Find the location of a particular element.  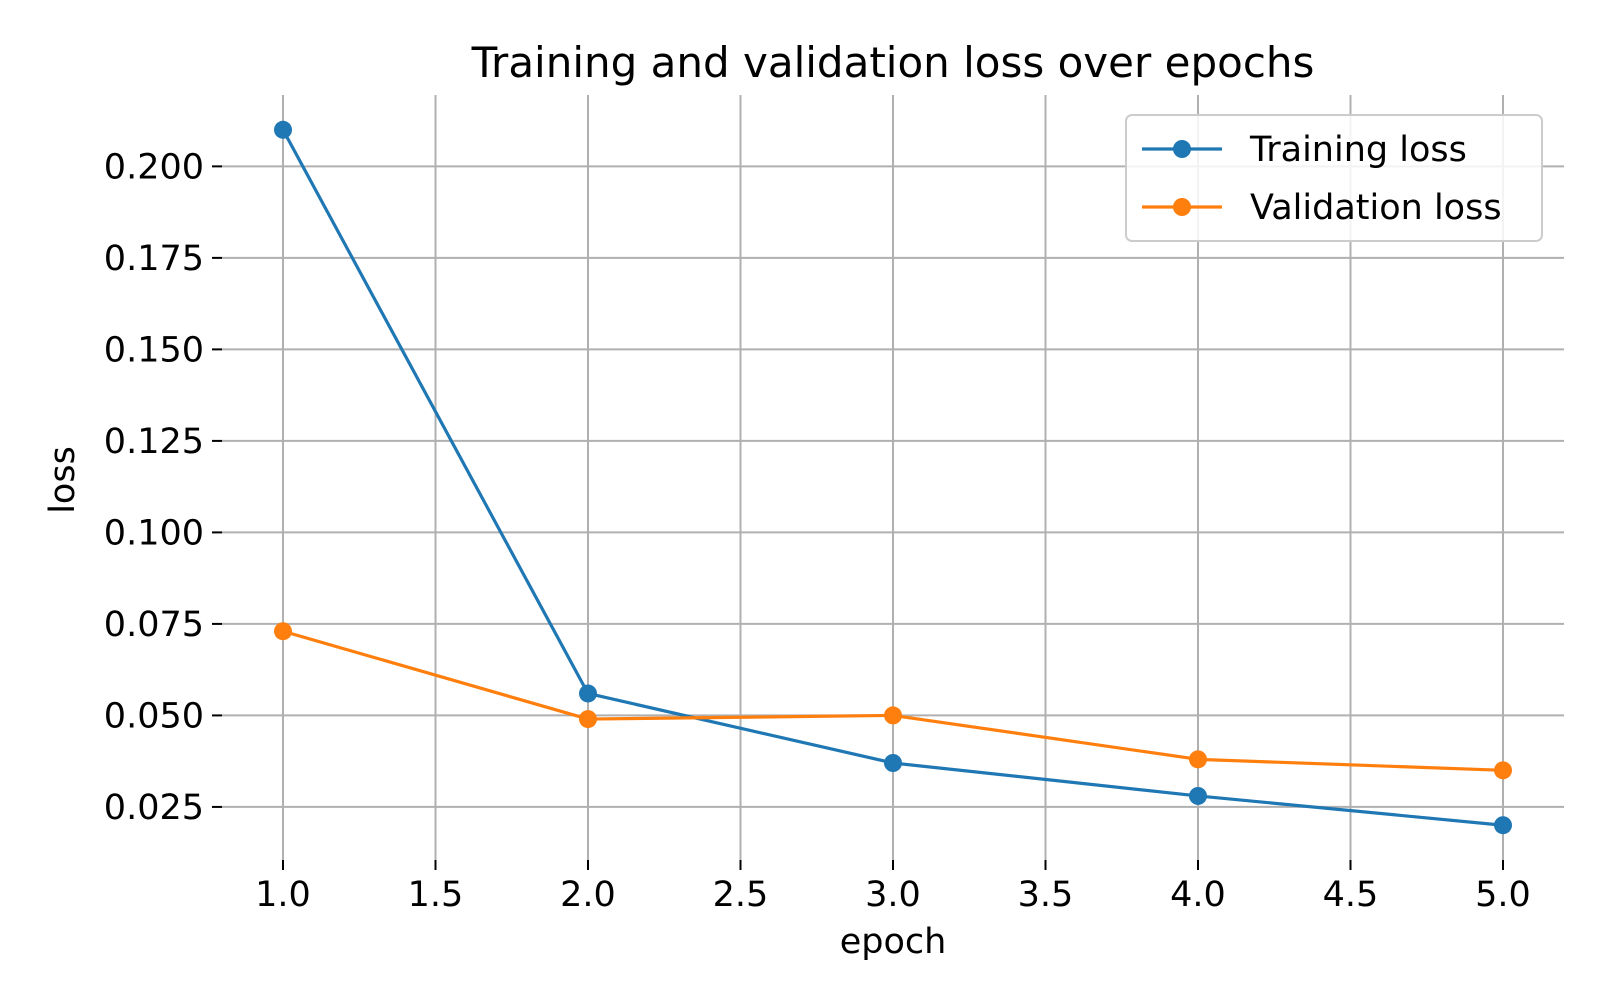

y-tick-label: 0.075 is located at coordinates (154, 625).